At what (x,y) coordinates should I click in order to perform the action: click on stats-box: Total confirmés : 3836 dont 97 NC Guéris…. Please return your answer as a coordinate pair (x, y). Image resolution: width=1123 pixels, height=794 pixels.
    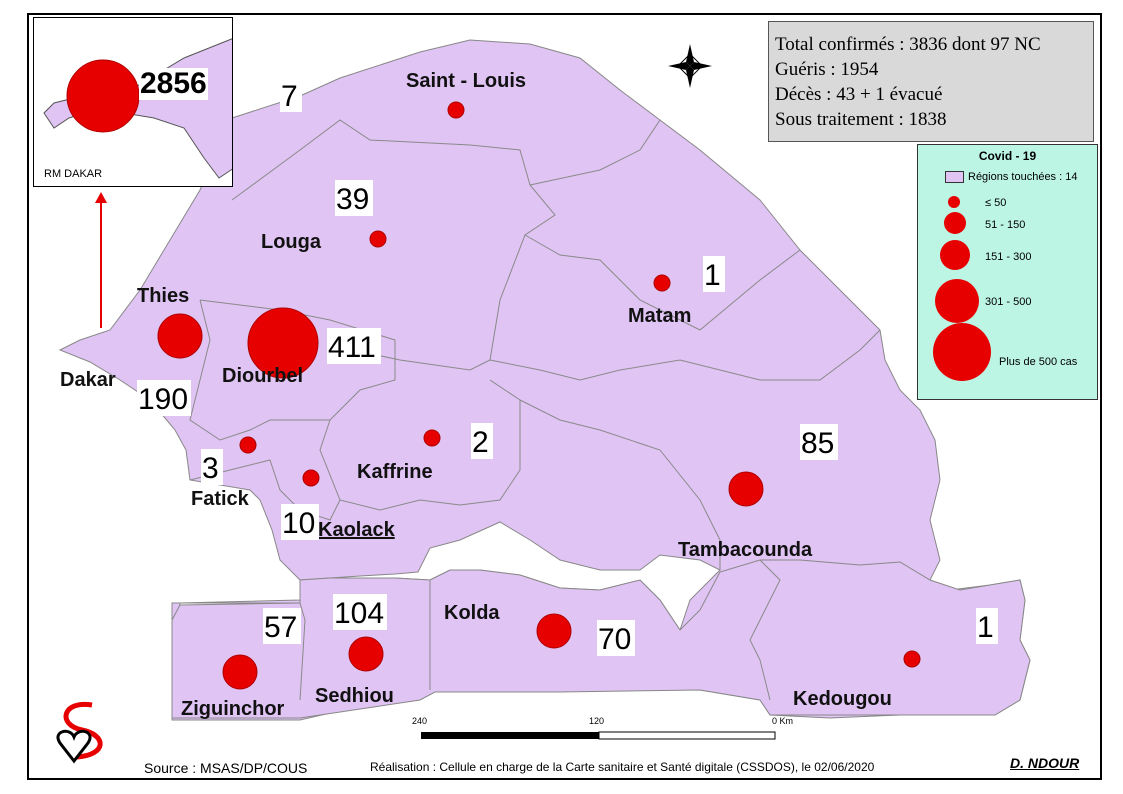
    Looking at the image, I should click on (931, 81).